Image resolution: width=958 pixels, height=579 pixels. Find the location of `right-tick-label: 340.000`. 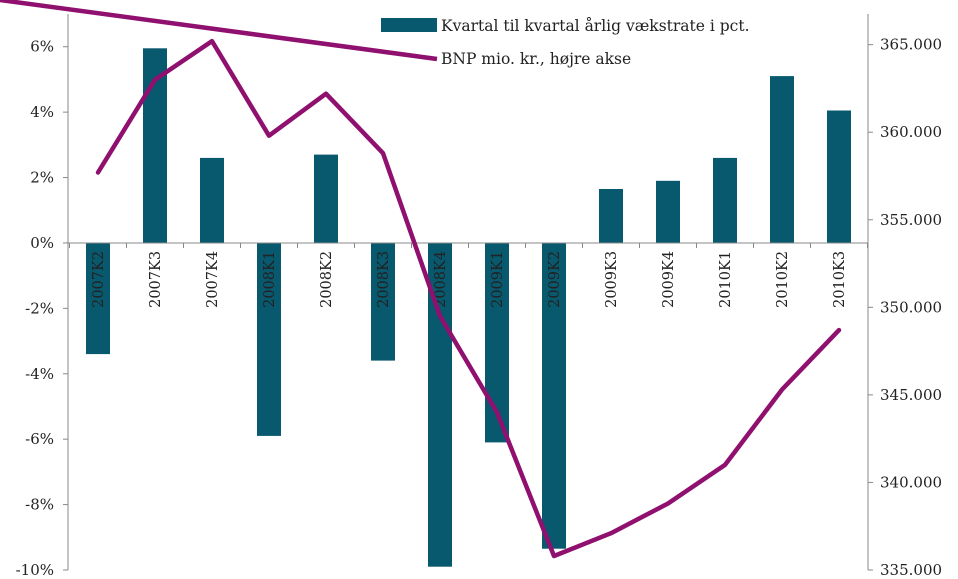

right-tick-label: 340.000 is located at coordinates (911, 482).